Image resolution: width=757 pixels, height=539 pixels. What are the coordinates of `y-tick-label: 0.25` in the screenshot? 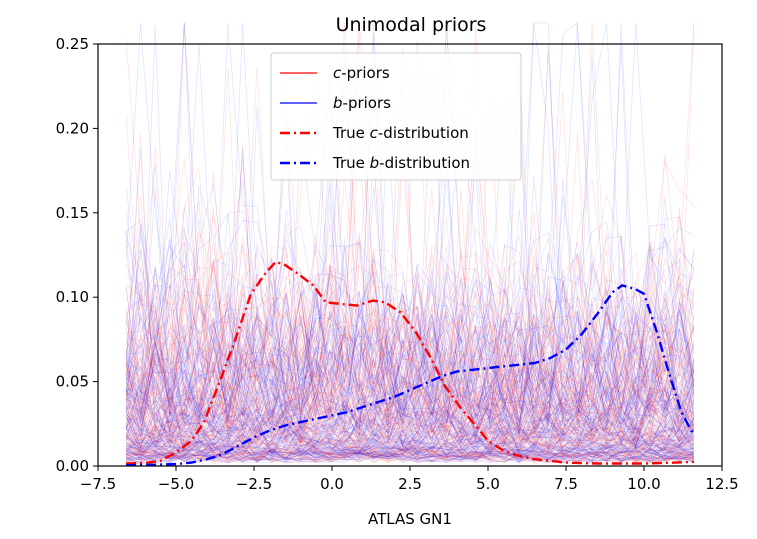 It's located at (72, 44).